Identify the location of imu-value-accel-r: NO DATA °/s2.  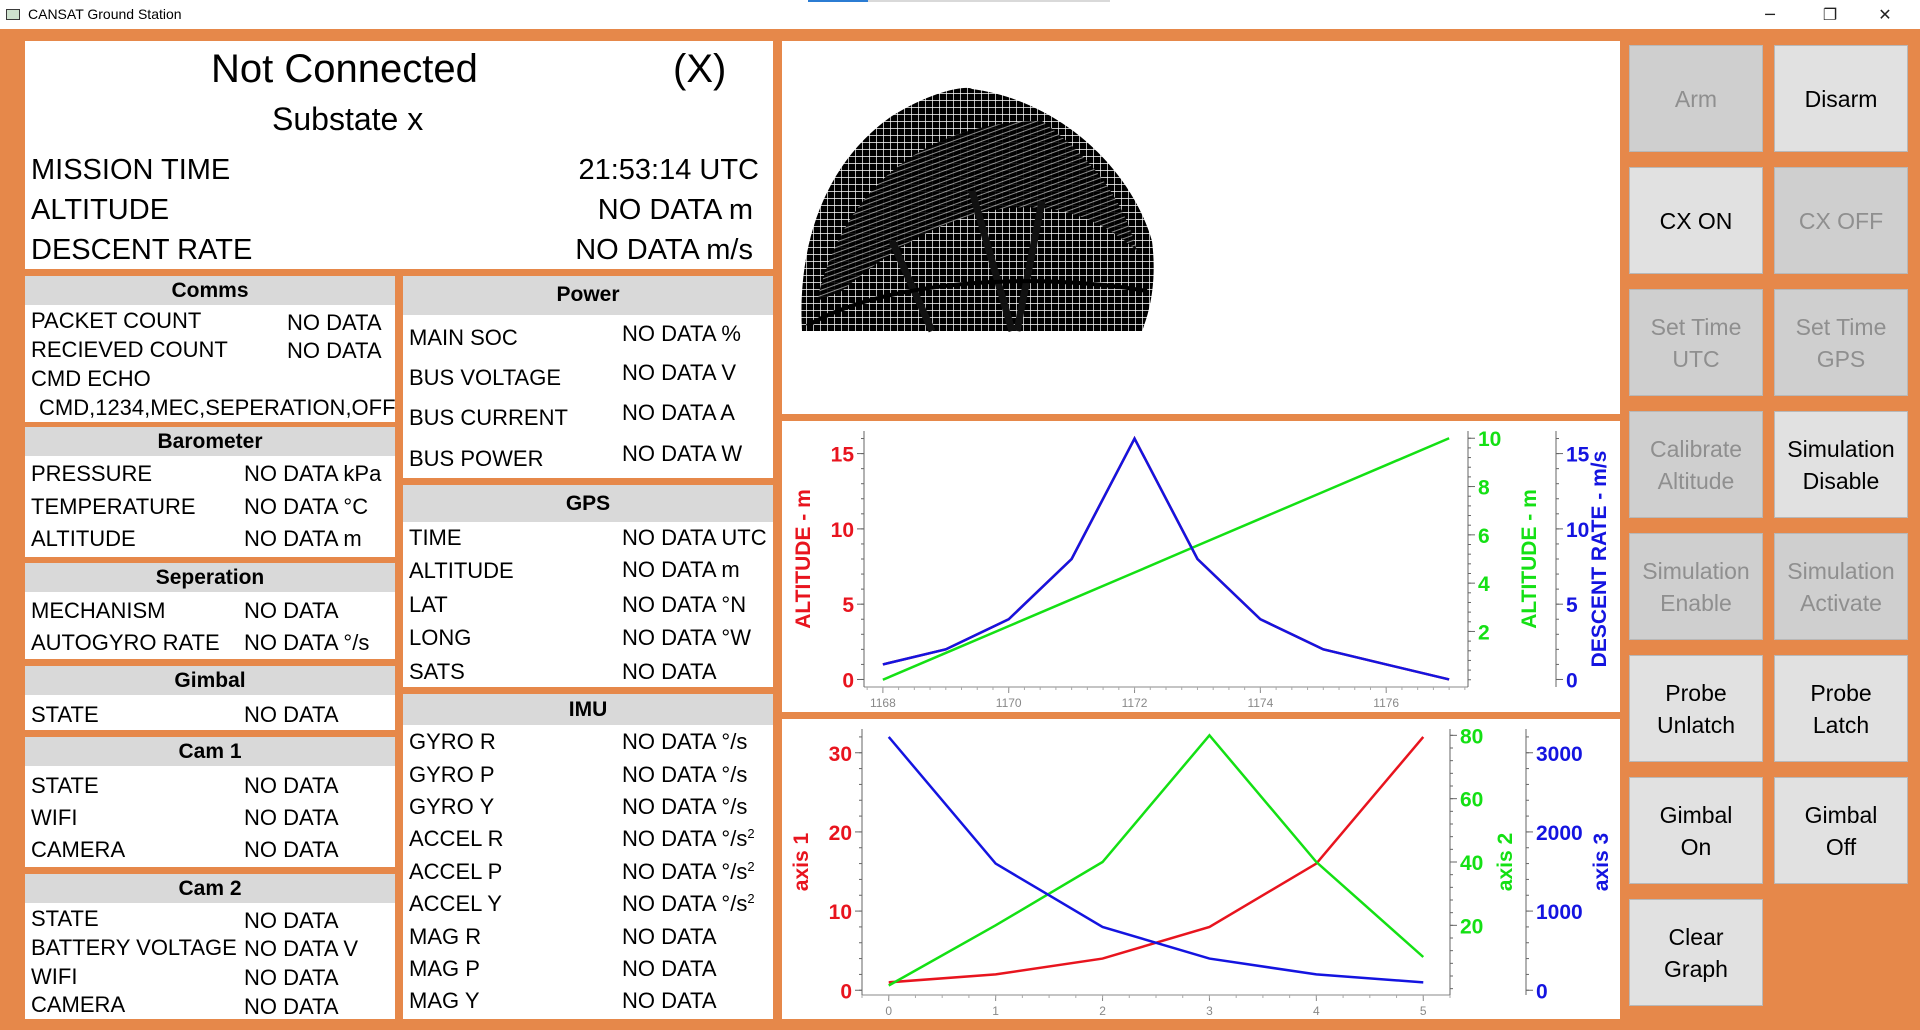
(688, 839).